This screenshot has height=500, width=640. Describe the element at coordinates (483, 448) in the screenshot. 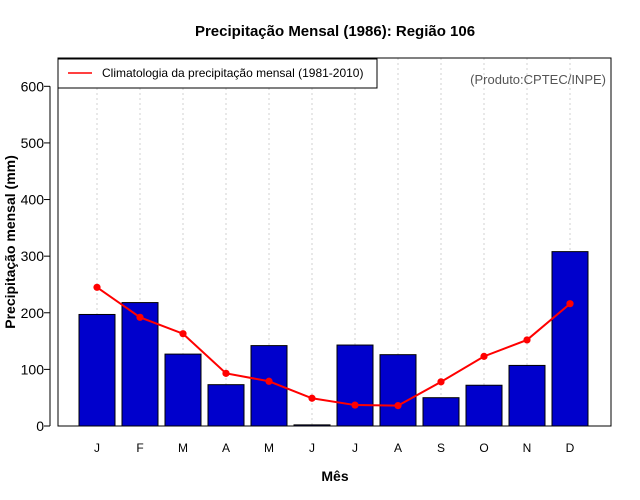

I see `x-tick-label: O` at that location.